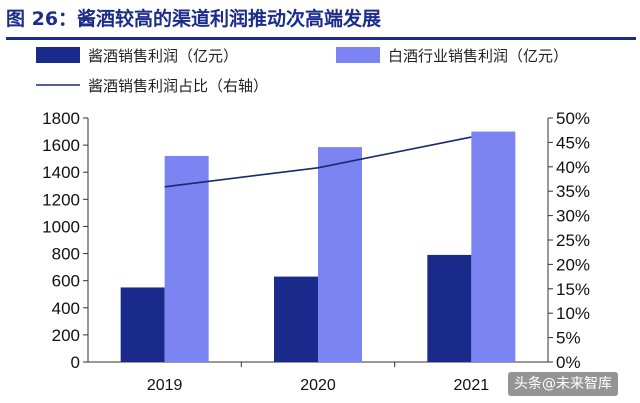  I want to click on y-right-tick-label: 20%, so click(573, 264).